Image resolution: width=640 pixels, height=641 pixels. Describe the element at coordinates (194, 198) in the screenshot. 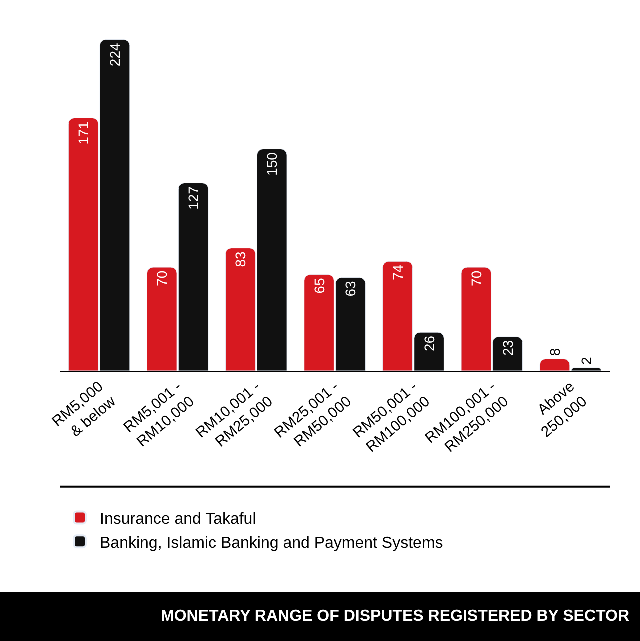

I see `data-label: 127` at that location.